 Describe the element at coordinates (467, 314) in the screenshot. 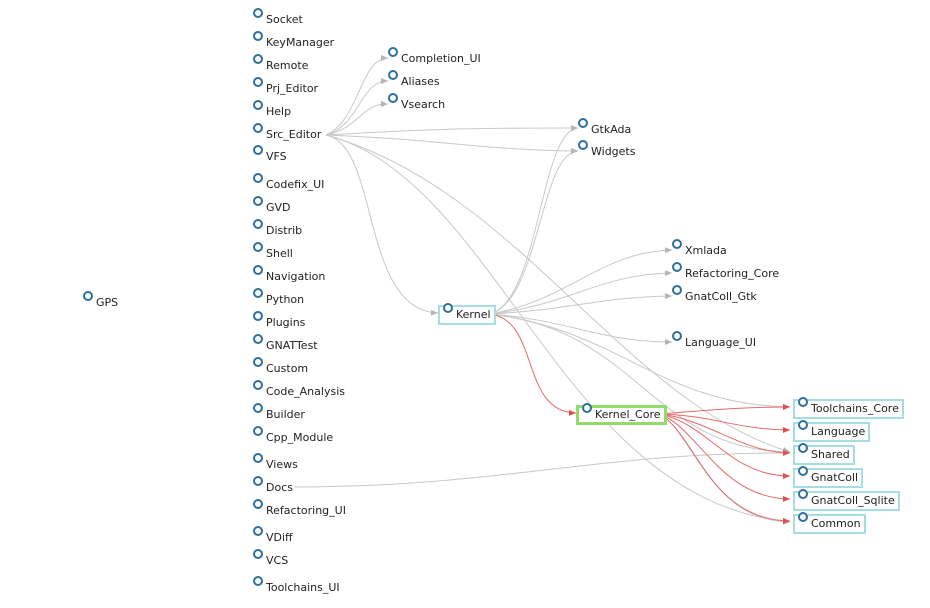

I see `node-kernel: Kernel` at that location.